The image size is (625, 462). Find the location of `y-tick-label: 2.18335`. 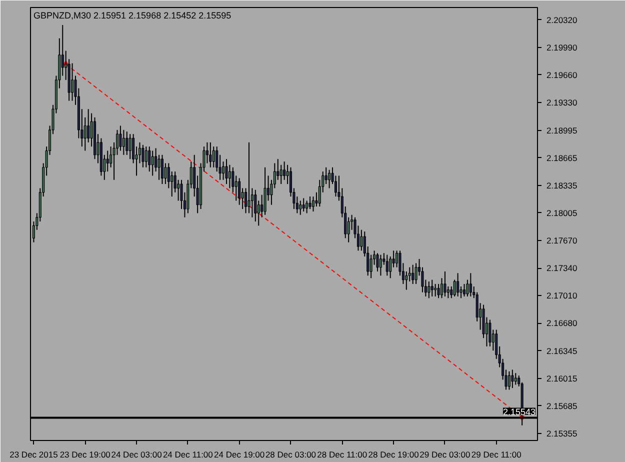

y-tick-label: 2.18335 is located at coordinates (562, 185).